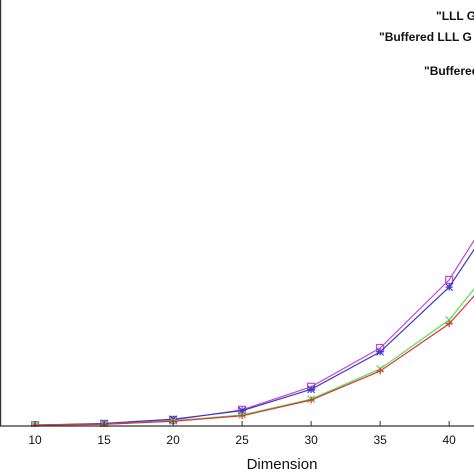 The height and width of the screenshot is (474, 474). Describe the element at coordinates (35, 440) in the screenshot. I see `x-tick-label: 10` at that location.